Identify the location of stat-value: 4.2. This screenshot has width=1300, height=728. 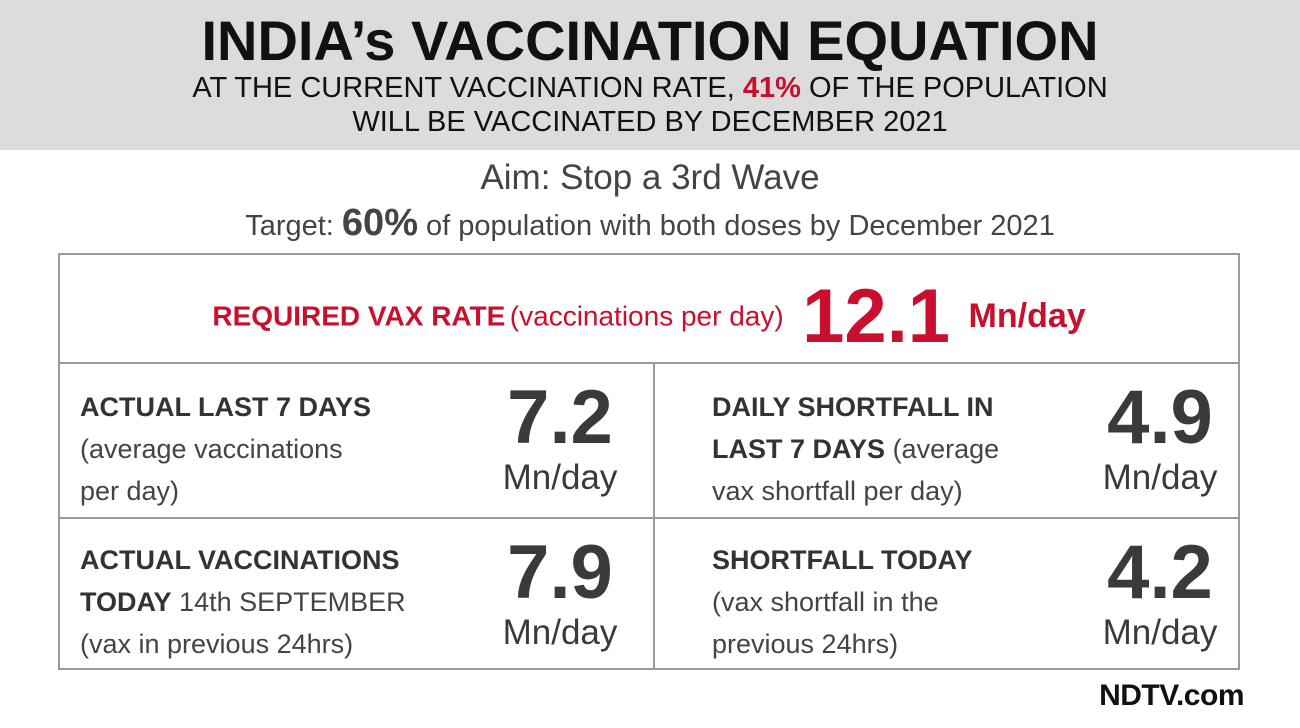
(1160, 572).